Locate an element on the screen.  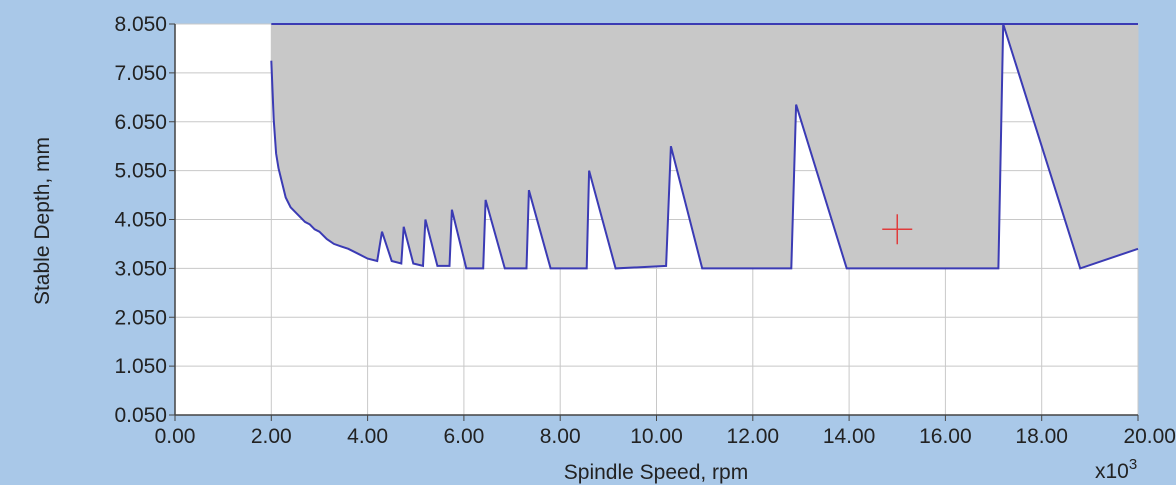
y-tick-label: 7.050 is located at coordinates (140, 73).